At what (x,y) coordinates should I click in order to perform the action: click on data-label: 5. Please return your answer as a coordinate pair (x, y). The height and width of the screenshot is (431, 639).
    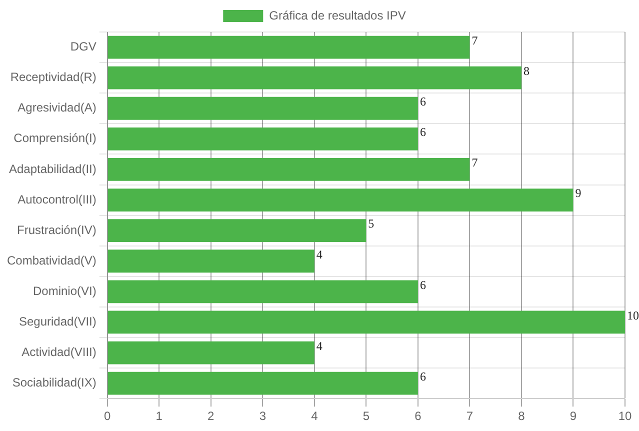
    Looking at the image, I should click on (371, 223).